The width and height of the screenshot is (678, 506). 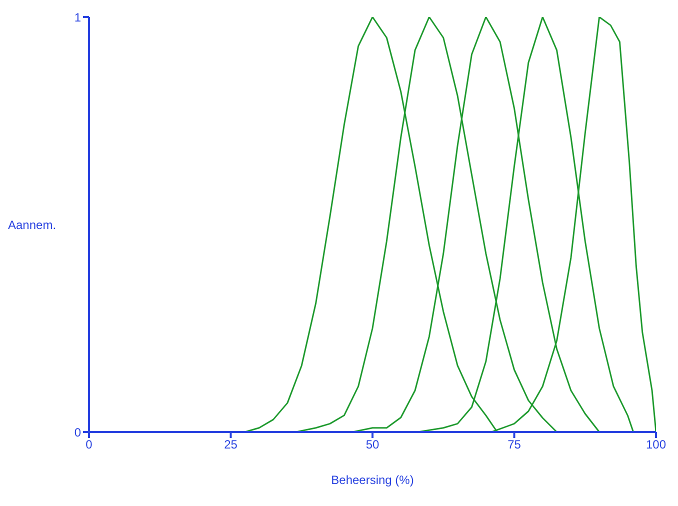 I want to click on x-axis-title: Beheersing (%), so click(x=372, y=480).